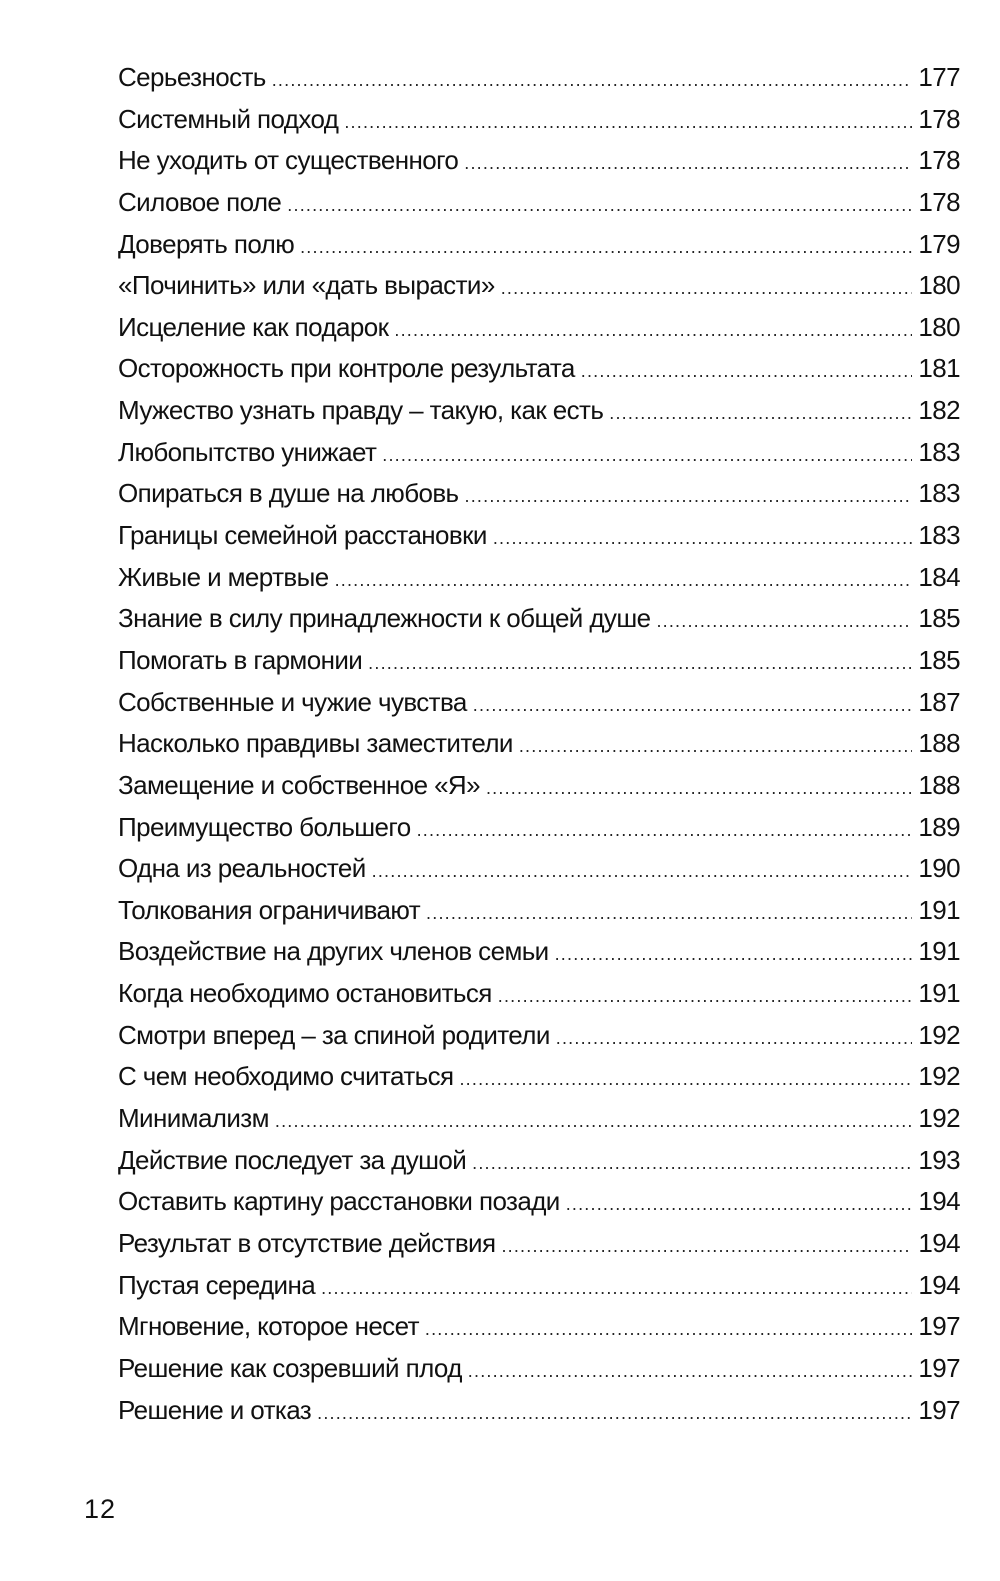 The width and height of the screenshot is (1000, 1581). Describe the element at coordinates (539, 999) in the screenshot. I see `toc-entry: Когда необходимо остановиться 191` at that location.